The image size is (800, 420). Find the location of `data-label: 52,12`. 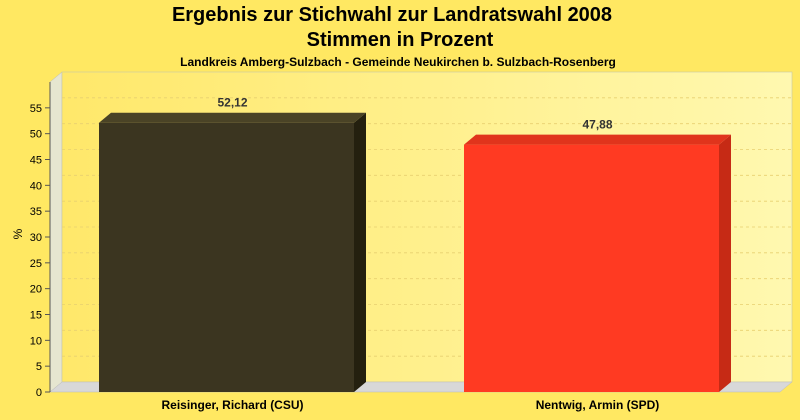

data-label: 52,12 is located at coordinates (232, 103).